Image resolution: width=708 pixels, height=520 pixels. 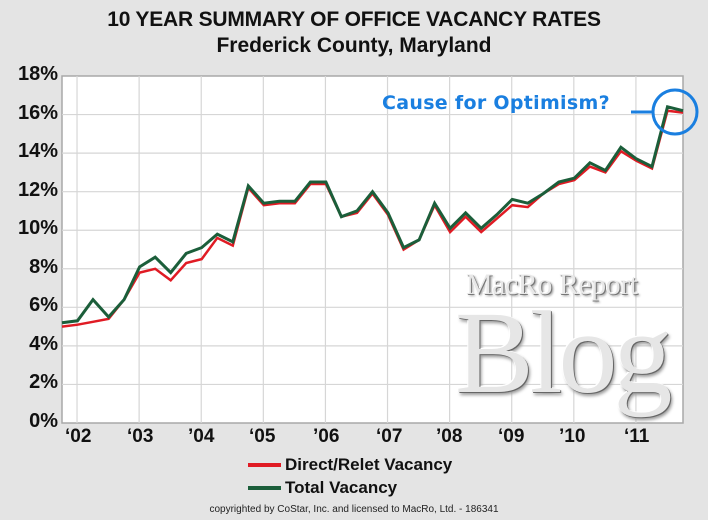 What do you see at coordinates (43, 421) in the screenshot?
I see `y-tick-label: 0%` at bounding box center [43, 421].